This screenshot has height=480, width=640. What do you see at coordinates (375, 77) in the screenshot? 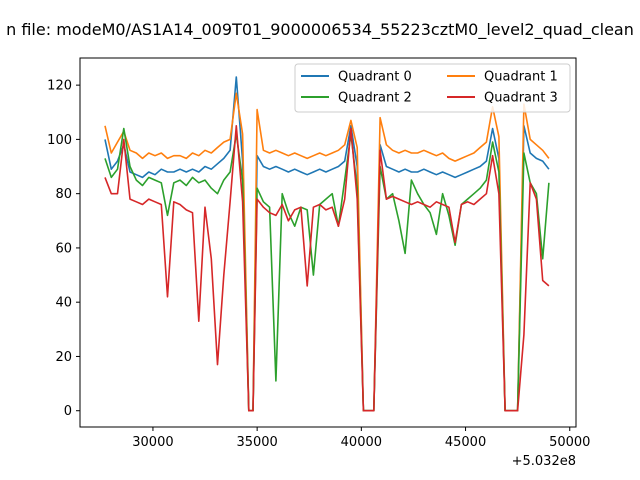
I see `legend-label: Quadrant 0` at bounding box center [375, 77].